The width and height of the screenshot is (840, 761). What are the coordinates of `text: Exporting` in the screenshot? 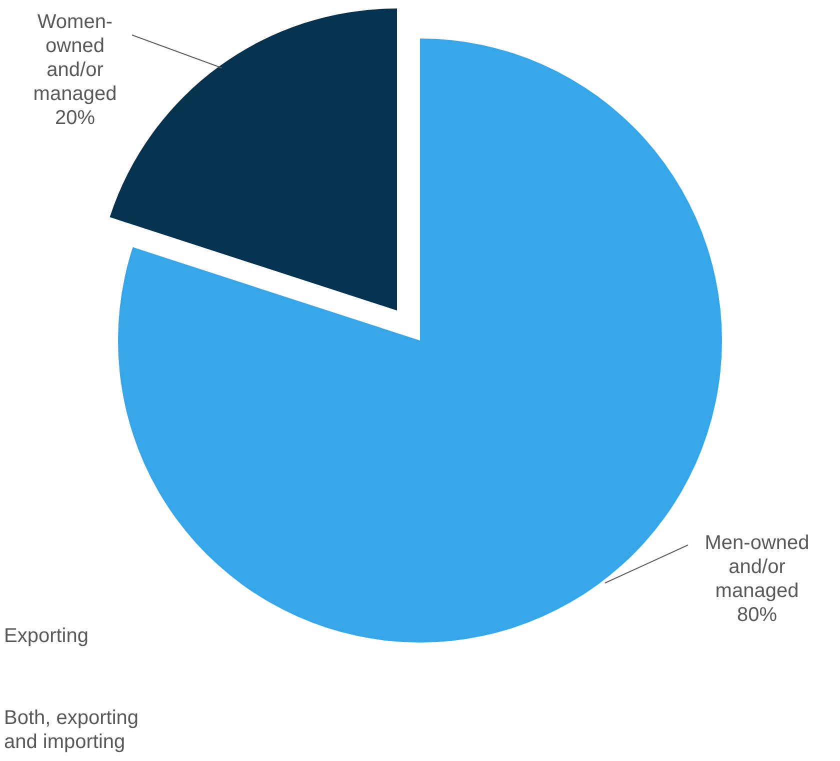 It's located at (46, 636).